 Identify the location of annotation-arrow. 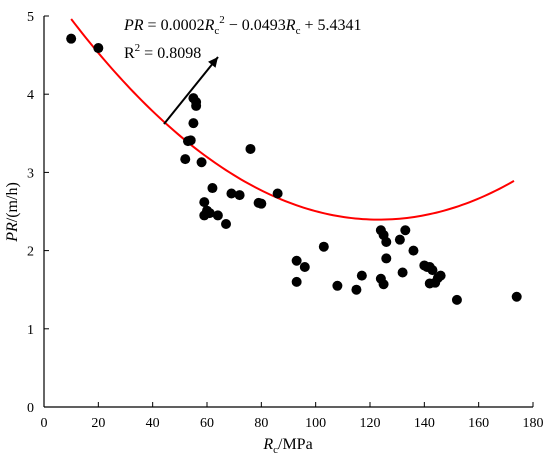
(191, 90).